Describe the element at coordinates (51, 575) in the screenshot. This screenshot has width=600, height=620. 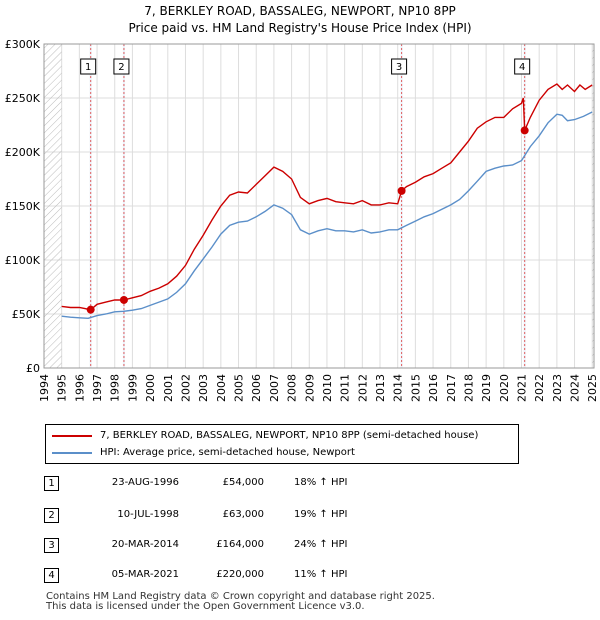
I see `sale-number-badge: 4` at that location.